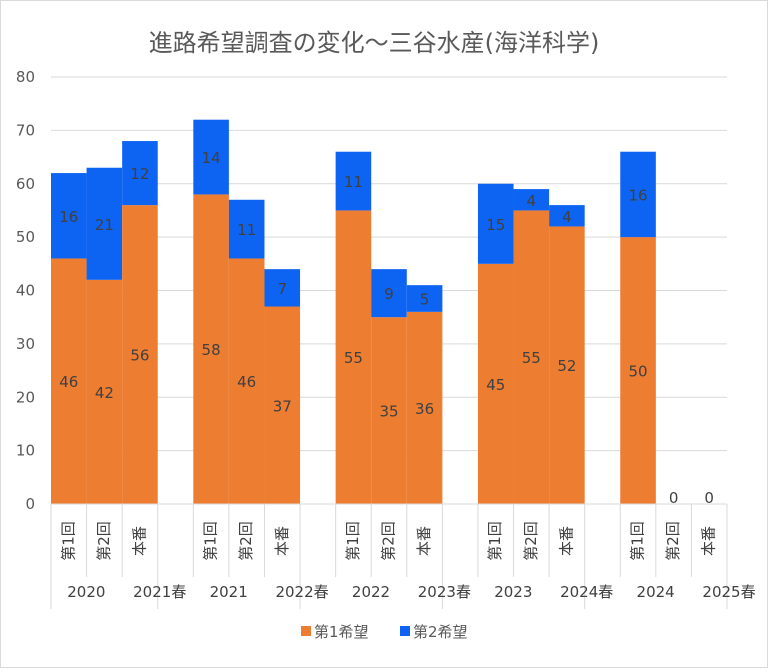 Image resolution: width=768 pixels, height=672 pixels. I want to click on legend: 第1希望 第2希望, so click(384, 632).